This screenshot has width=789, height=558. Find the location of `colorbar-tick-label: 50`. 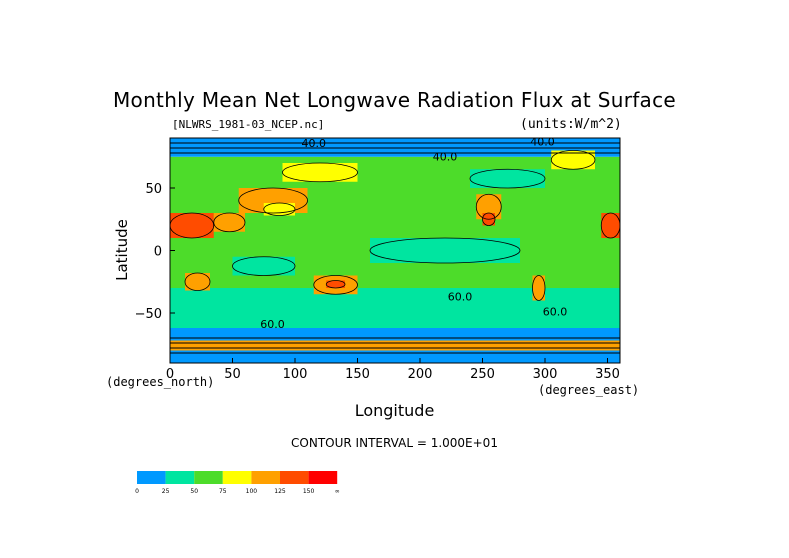

colorbar-tick-label: 50 is located at coordinates (194, 491).